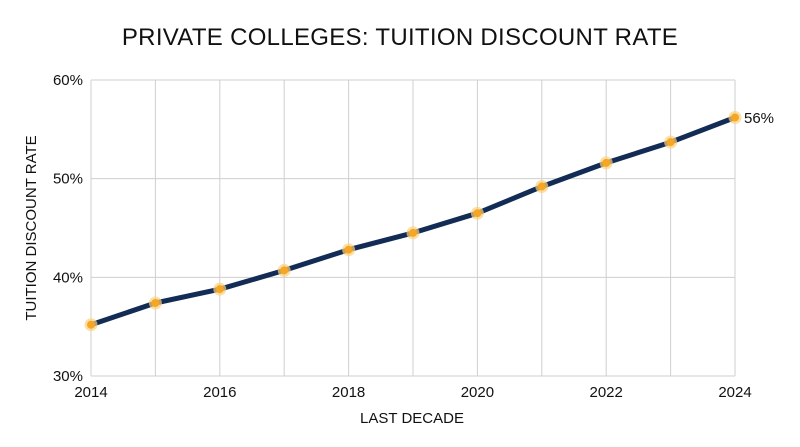  Describe the element at coordinates (734, 392) in the screenshot. I see `x-tick-label: 2024` at that location.